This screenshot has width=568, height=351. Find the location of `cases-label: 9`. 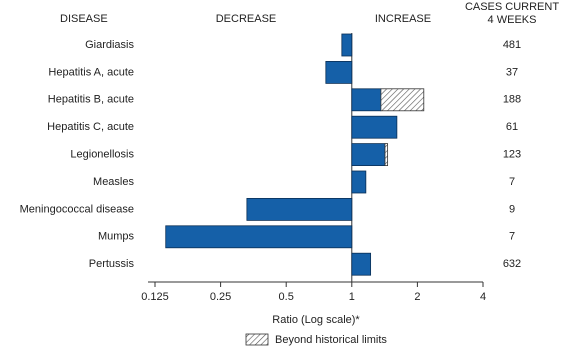

cases-label: 9 is located at coordinates (512, 209).